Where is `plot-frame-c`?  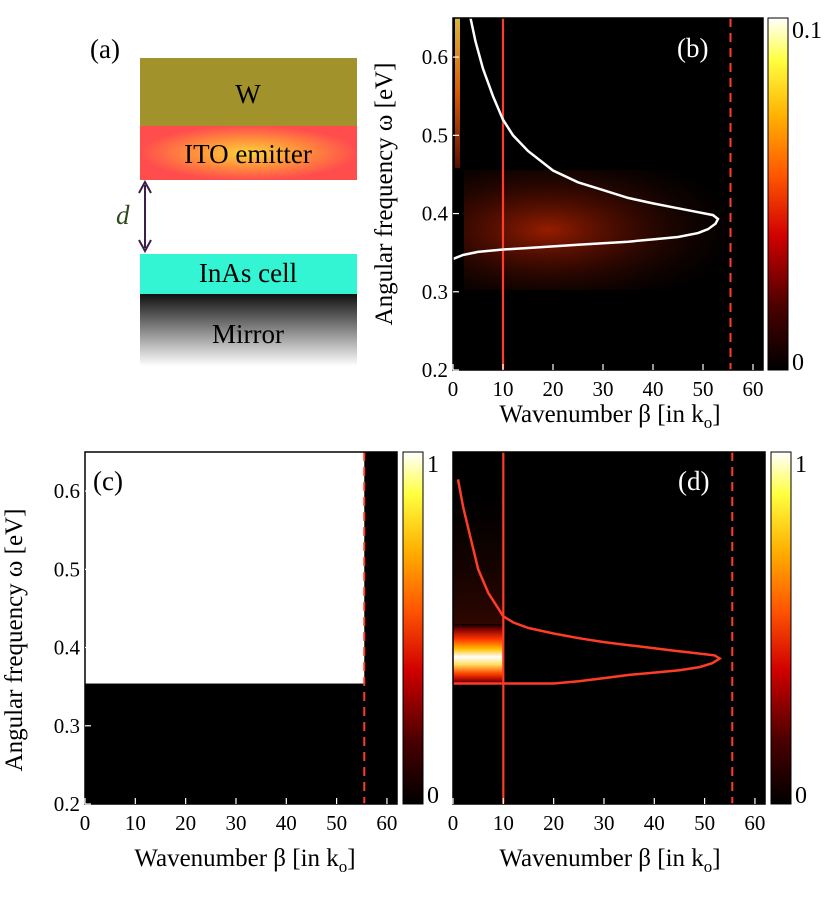 plot-frame-c is located at coordinates (241, 628).